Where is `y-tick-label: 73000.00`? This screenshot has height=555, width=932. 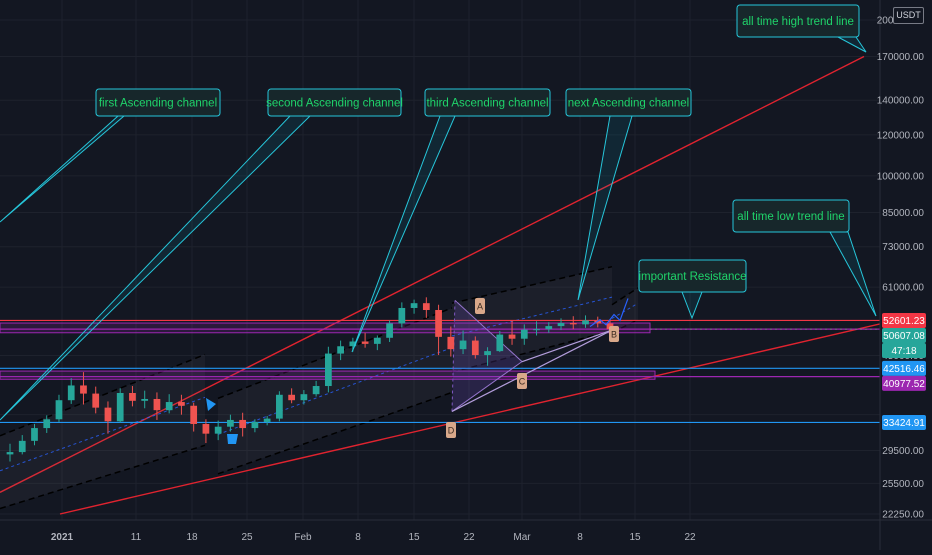 y-tick-label: 73000.00 is located at coordinates (903, 247).